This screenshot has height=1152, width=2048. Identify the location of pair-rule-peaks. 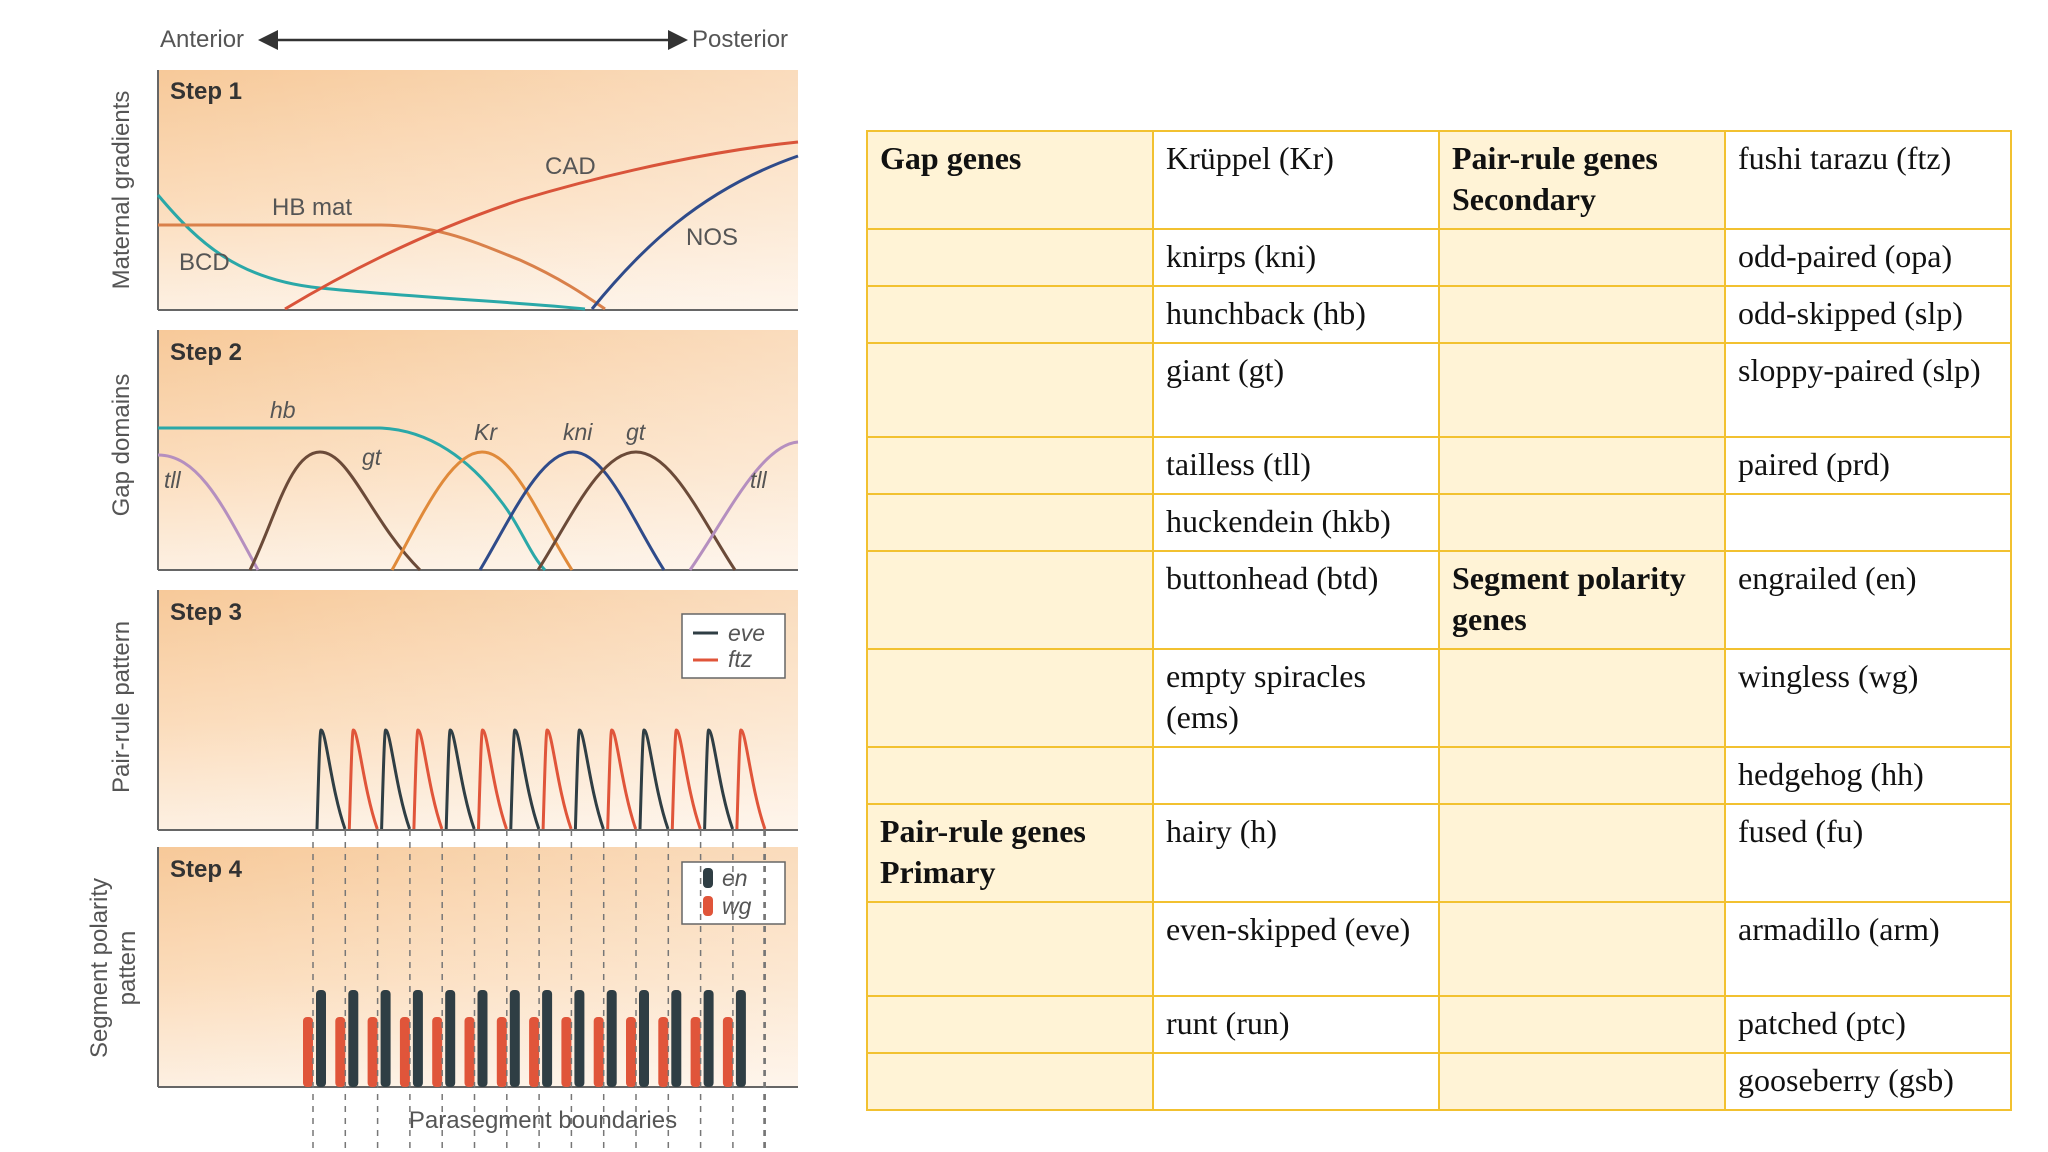
(541, 779).